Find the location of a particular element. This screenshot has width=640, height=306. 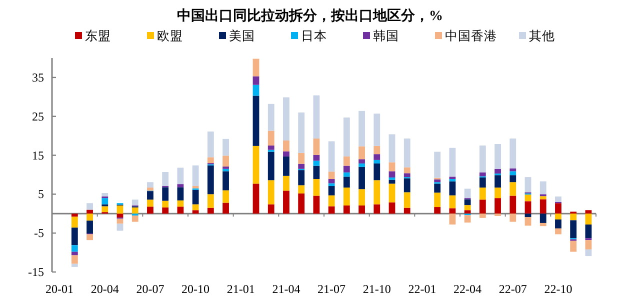

y-tick-label: 25 is located at coordinates (38, 116).